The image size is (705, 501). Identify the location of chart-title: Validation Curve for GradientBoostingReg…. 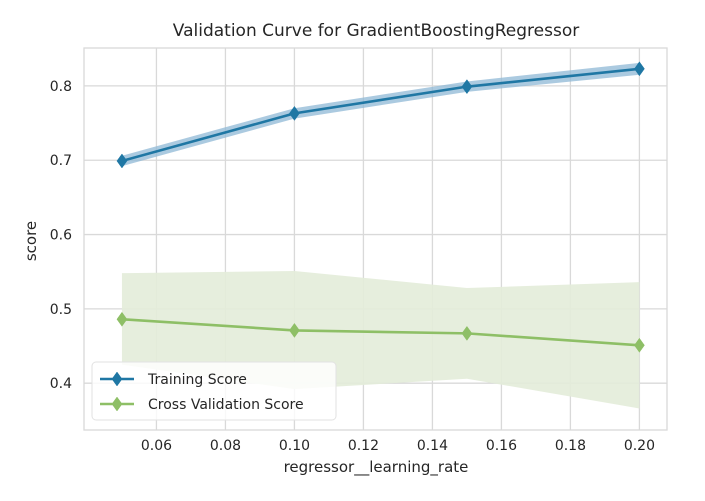
(376, 31).